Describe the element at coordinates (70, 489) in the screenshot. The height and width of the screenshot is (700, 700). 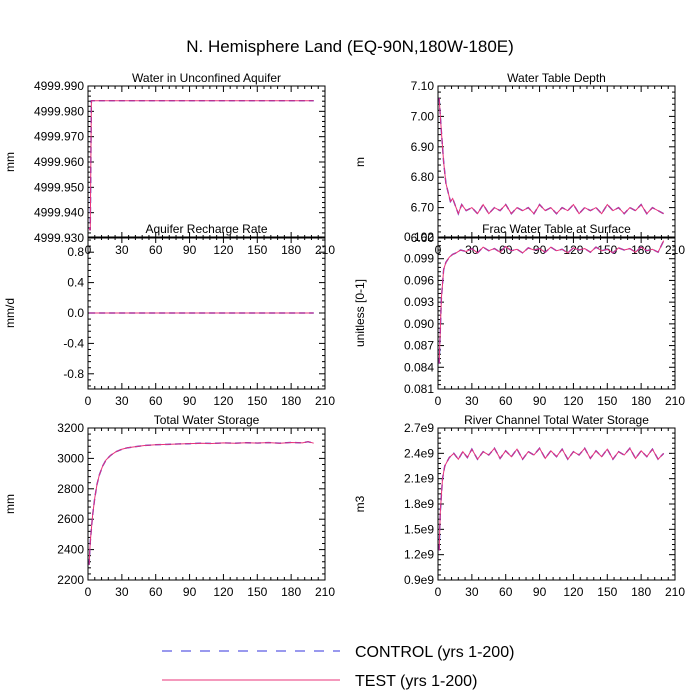
I see `y-tick-label: 2800` at that location.